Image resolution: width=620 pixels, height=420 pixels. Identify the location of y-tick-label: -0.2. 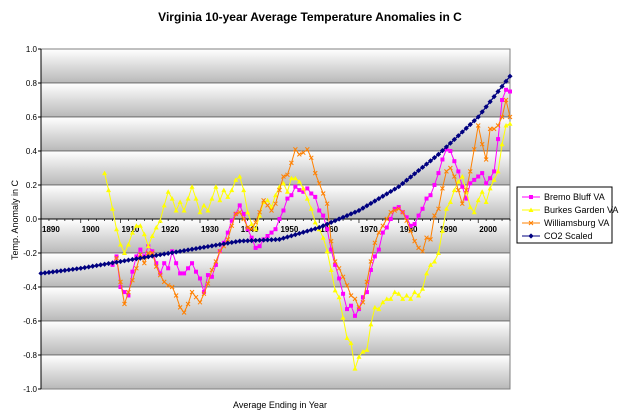
(30, 253).